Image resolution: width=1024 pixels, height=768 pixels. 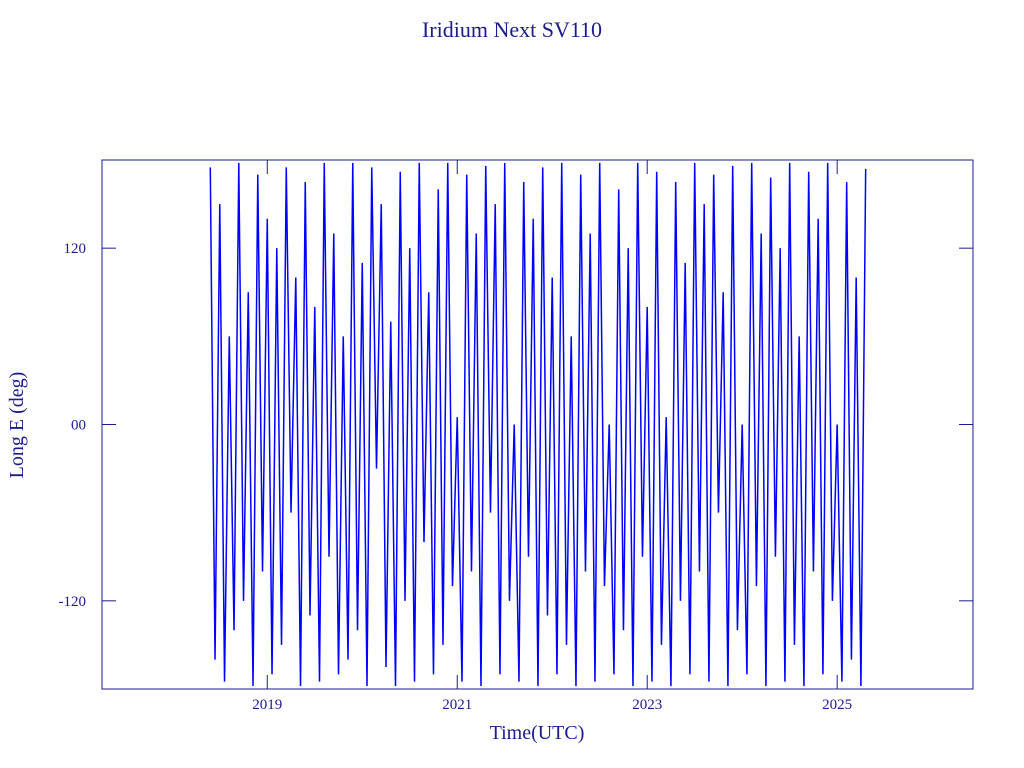 What do you see at coordinates (78, 426) in the screenshot?
I see `y-tick-label: 00` at bounding box center [78, 426].